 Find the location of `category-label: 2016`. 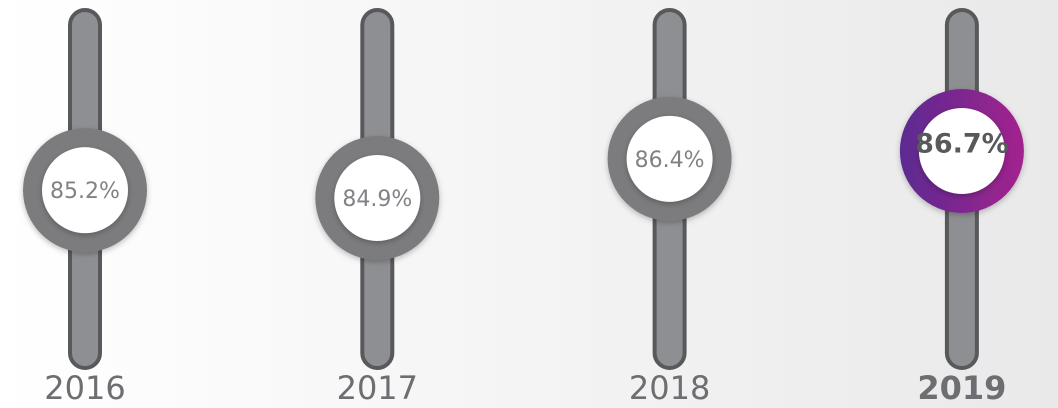

category-label: 2016 is located at coordinates (84, 388).